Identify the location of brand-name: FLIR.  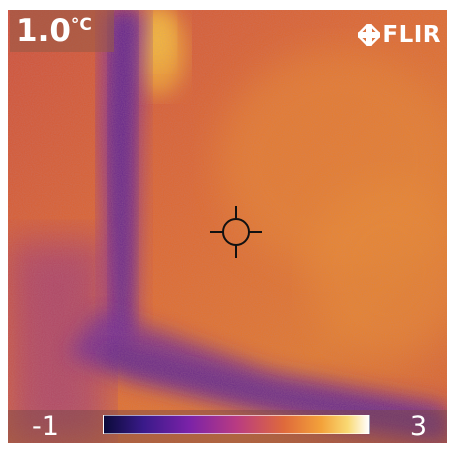
(411, 35).